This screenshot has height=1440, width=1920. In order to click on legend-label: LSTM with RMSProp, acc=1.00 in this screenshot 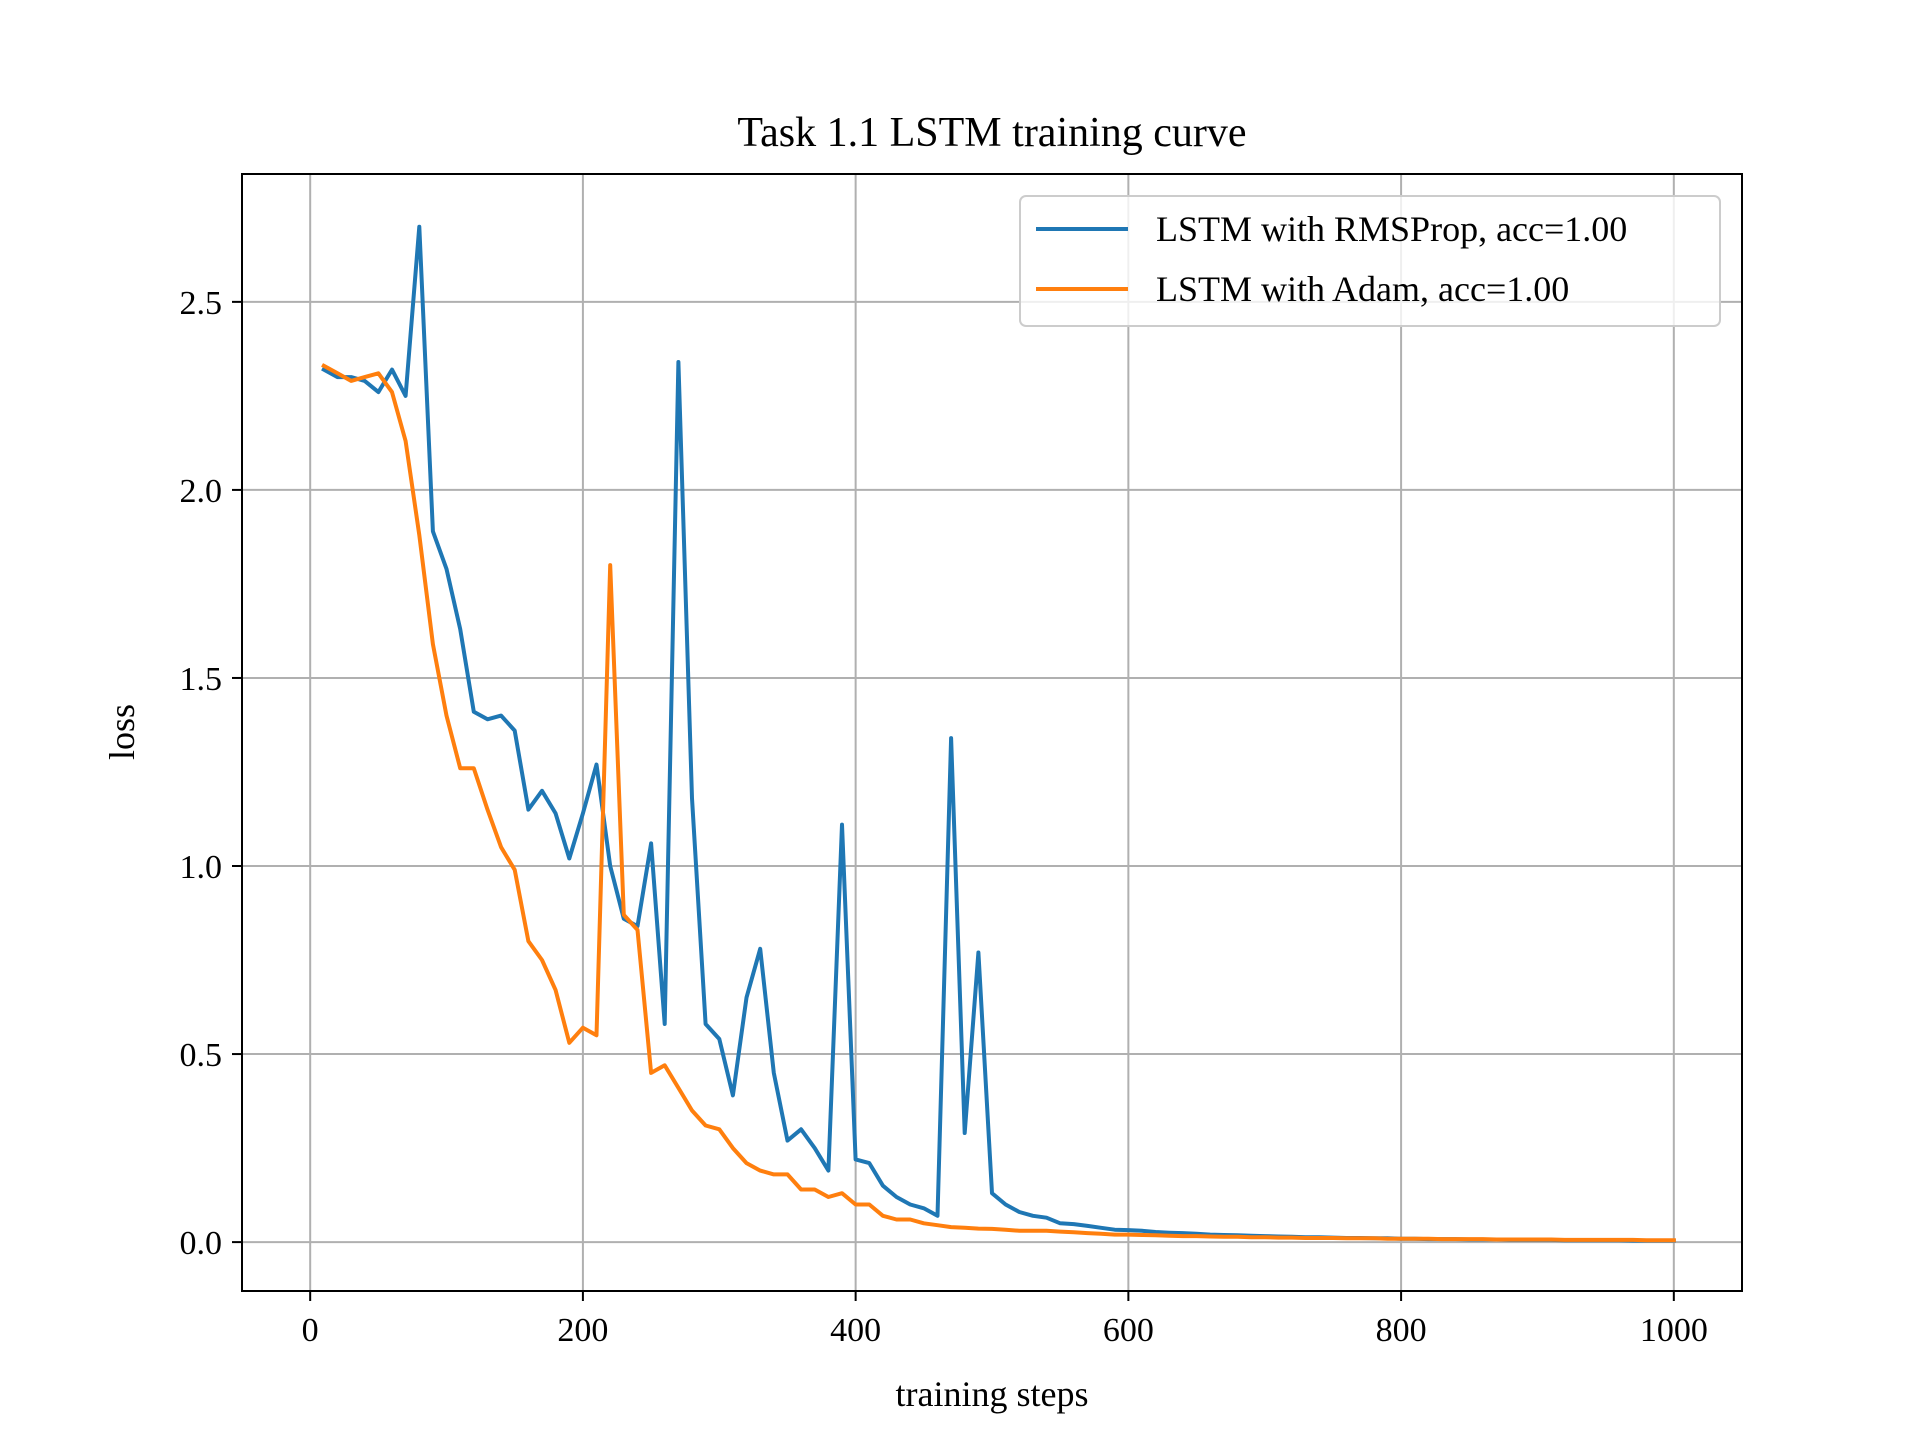, I will do `click(1391, 229)`.